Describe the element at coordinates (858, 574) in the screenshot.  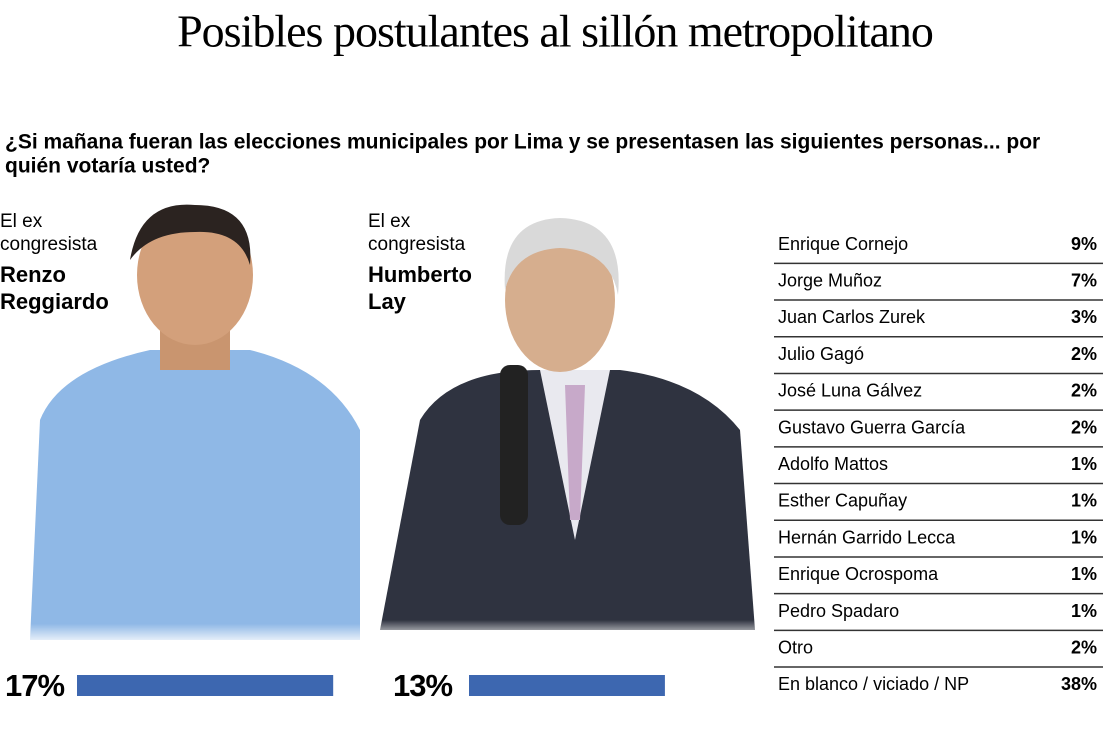
I see `row-name: Enrique Ocrospoma` at that location.